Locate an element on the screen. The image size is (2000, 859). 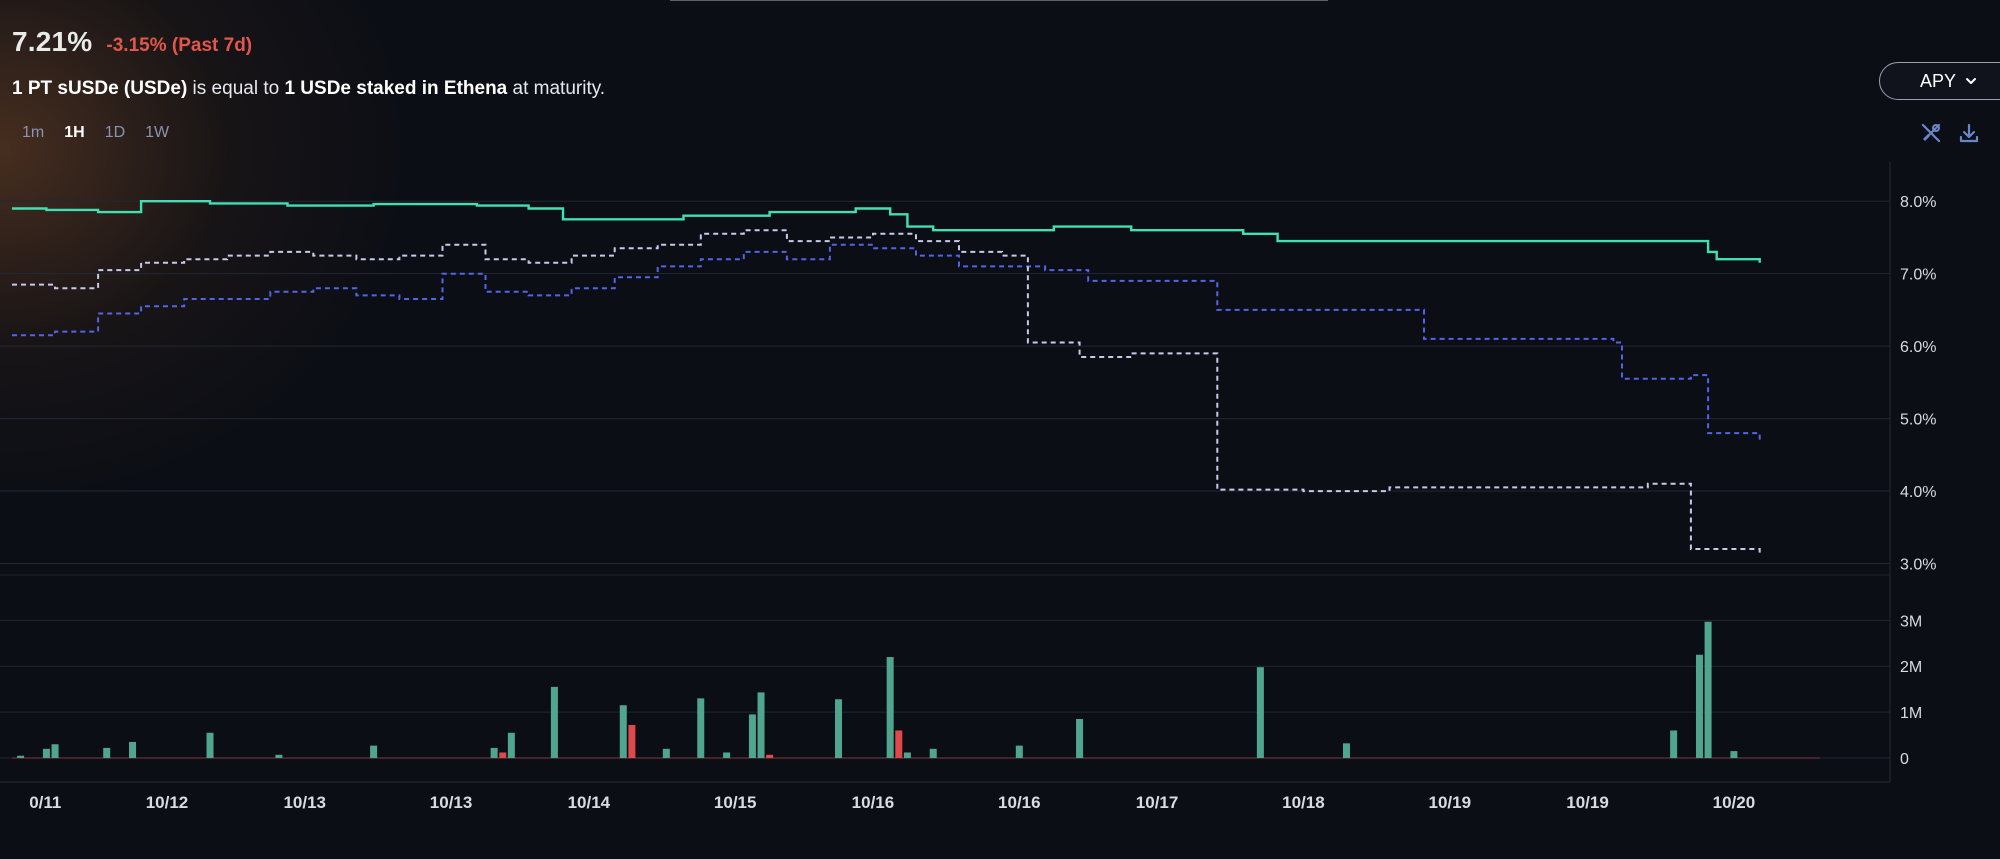
apy-header: 7.21% -3.15% (Past 7d) is located at coordinates (132, 42).